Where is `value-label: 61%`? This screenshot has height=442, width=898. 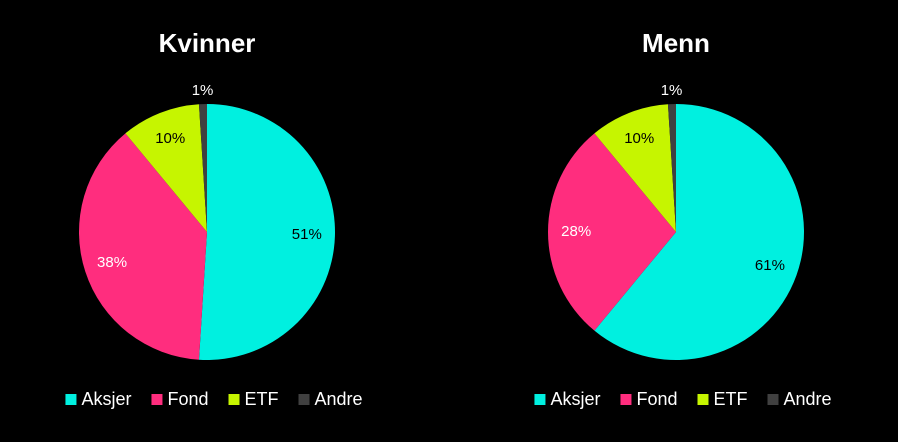
value-label: 61% is located at coordinates (770, 265).